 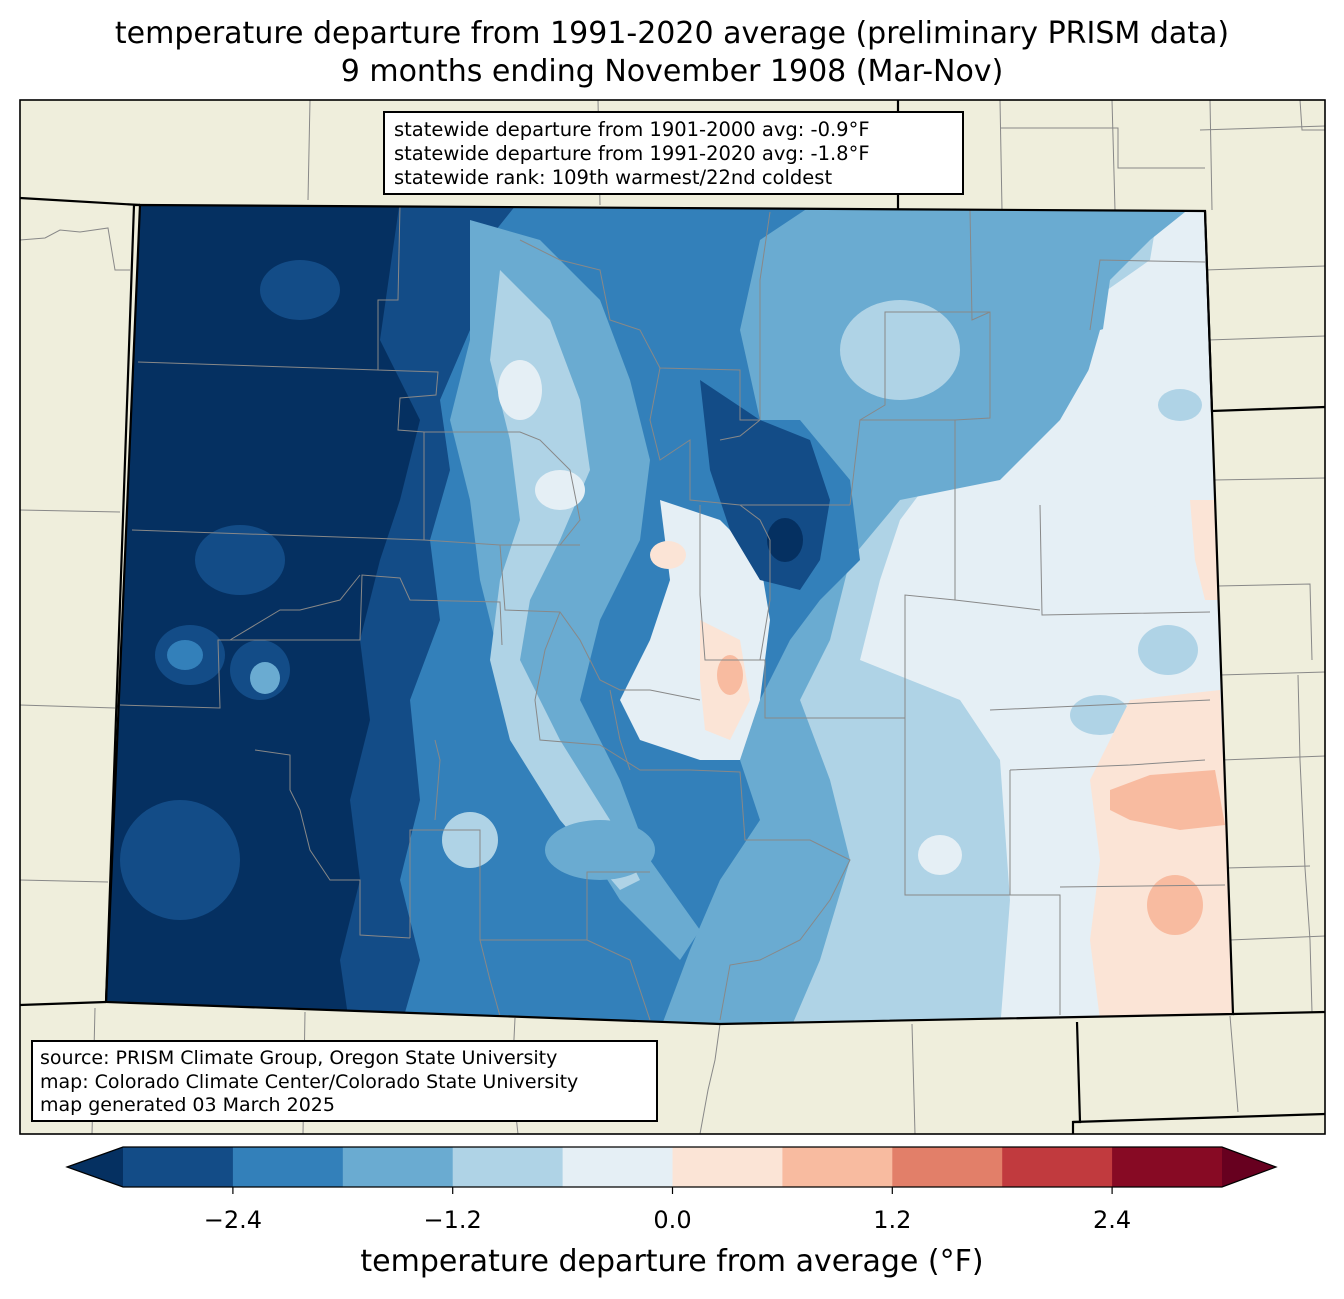 What do you see at coordinates (1249, 1167) in the screenshot?
I see `colorbar-extend-high` at bounding box center [1249, 1167].